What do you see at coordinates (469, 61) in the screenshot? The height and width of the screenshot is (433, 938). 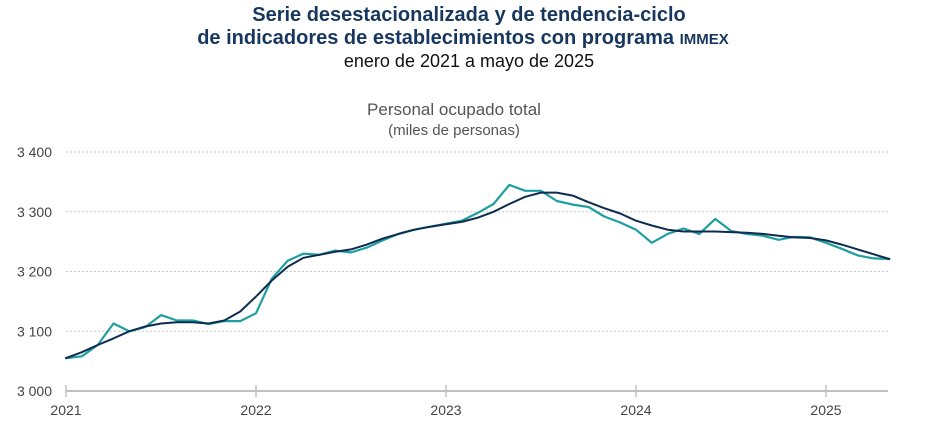 I see `date-range-subtitle: enero de 2021 a mayo de 2025` at bounding box center [469, 61].